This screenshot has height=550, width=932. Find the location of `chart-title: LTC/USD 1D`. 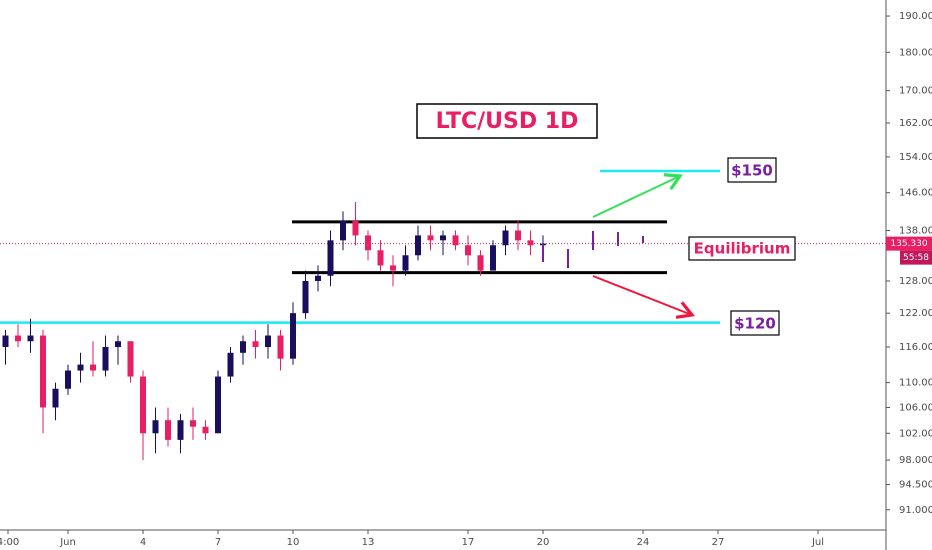

chart-title: LTC/USD 1D is located at coordinates (507, 121).